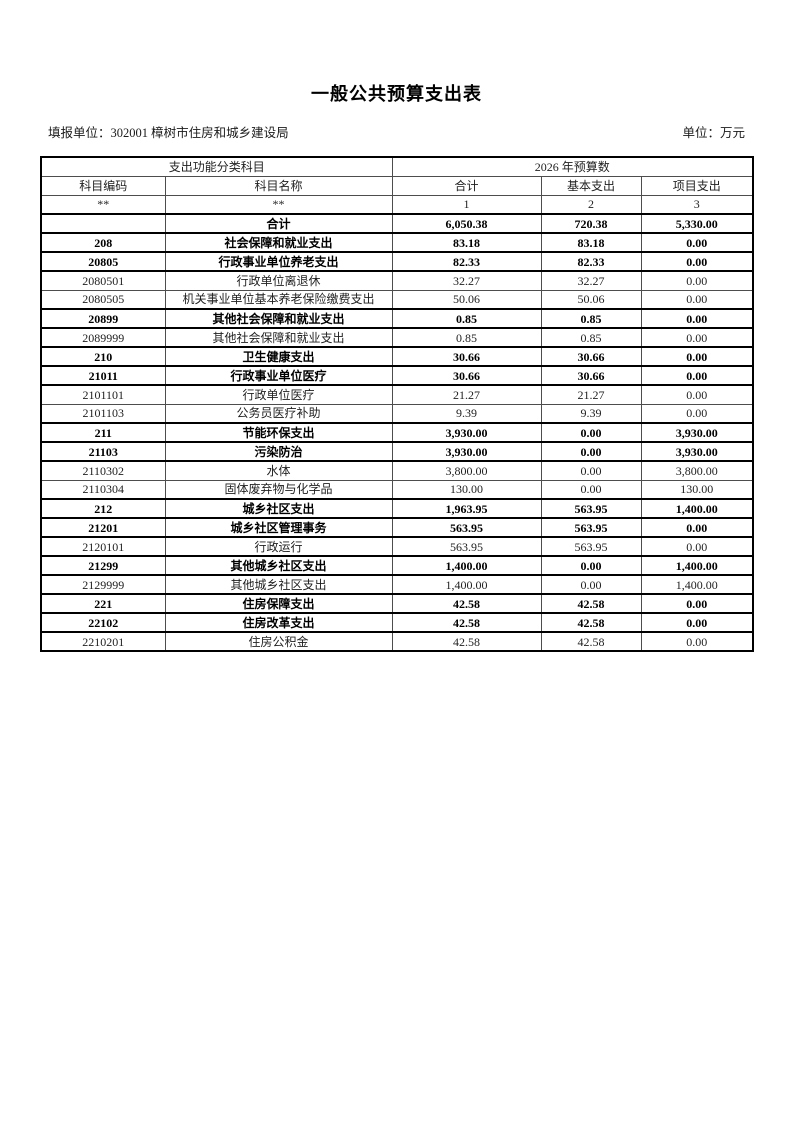 This screenshot has width=793, height=1122. What do you see at coordinates (103, 603) in the screenshot?
I see `cell-subject-code: 221` at bounding box center [103, 603].